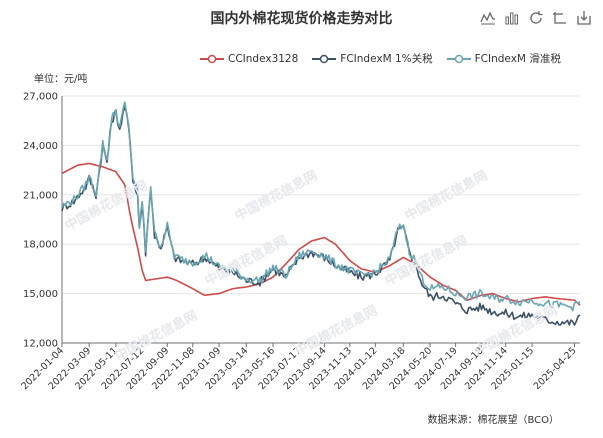 This screenshot has width=603, height=438. I want to click on y-tick-label: 27,000, so click(40, 97).